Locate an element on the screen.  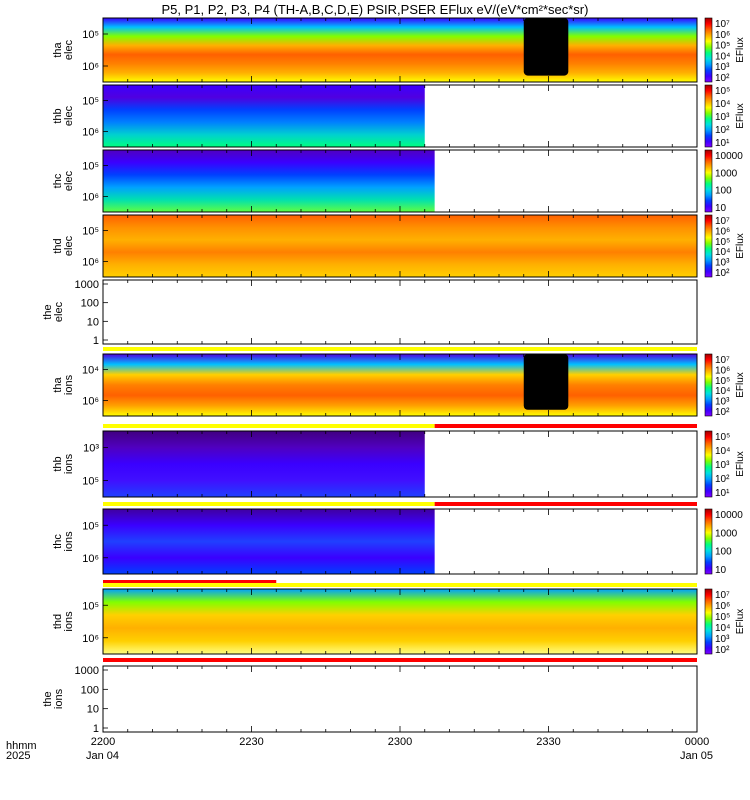
colorbar-thc_ions is located at coordinates (708, 541).